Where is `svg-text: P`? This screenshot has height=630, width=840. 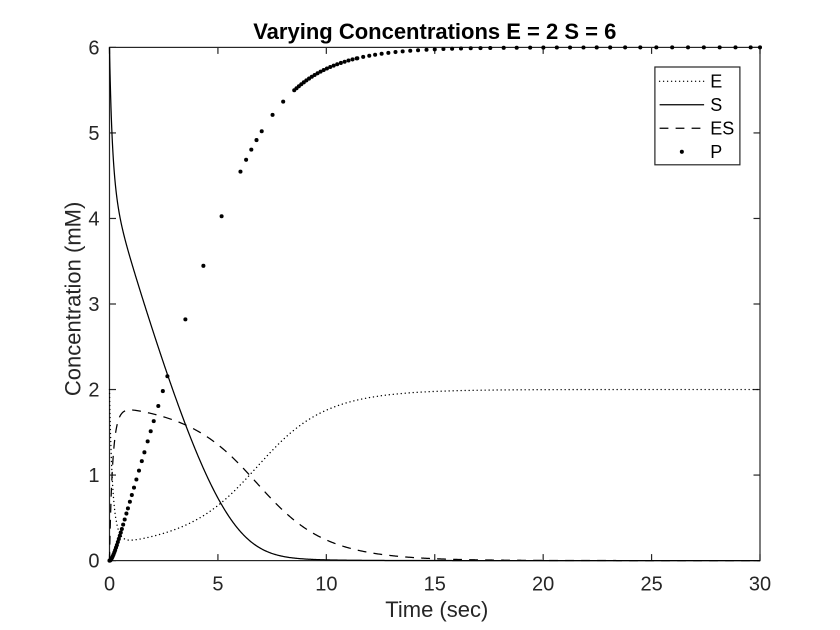
svg-text: P is located at coordinates (716, 152).